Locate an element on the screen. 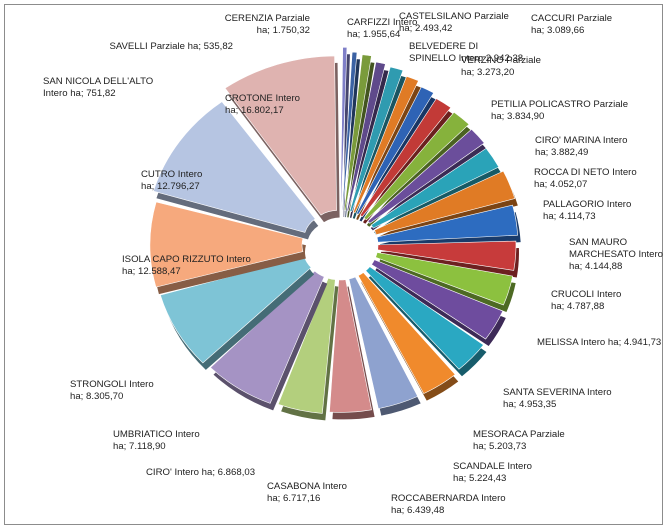  slice-label: SAVELLI Parziale ha; 535,82 is located at coordinates (171, 46).